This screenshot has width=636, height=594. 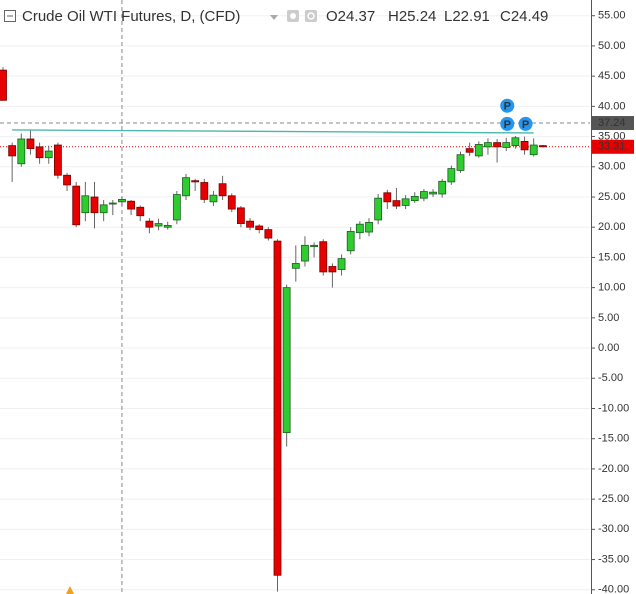 I want to click on legend-key: C, so click(x=505, y=16).